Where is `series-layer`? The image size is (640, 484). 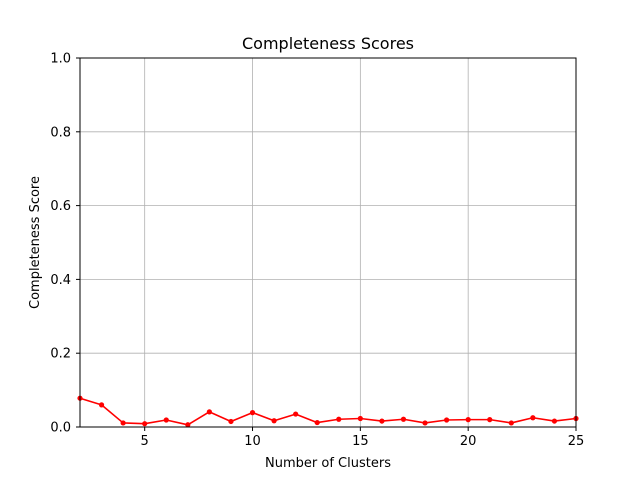
series-layer is located at coordinates (328, 411).